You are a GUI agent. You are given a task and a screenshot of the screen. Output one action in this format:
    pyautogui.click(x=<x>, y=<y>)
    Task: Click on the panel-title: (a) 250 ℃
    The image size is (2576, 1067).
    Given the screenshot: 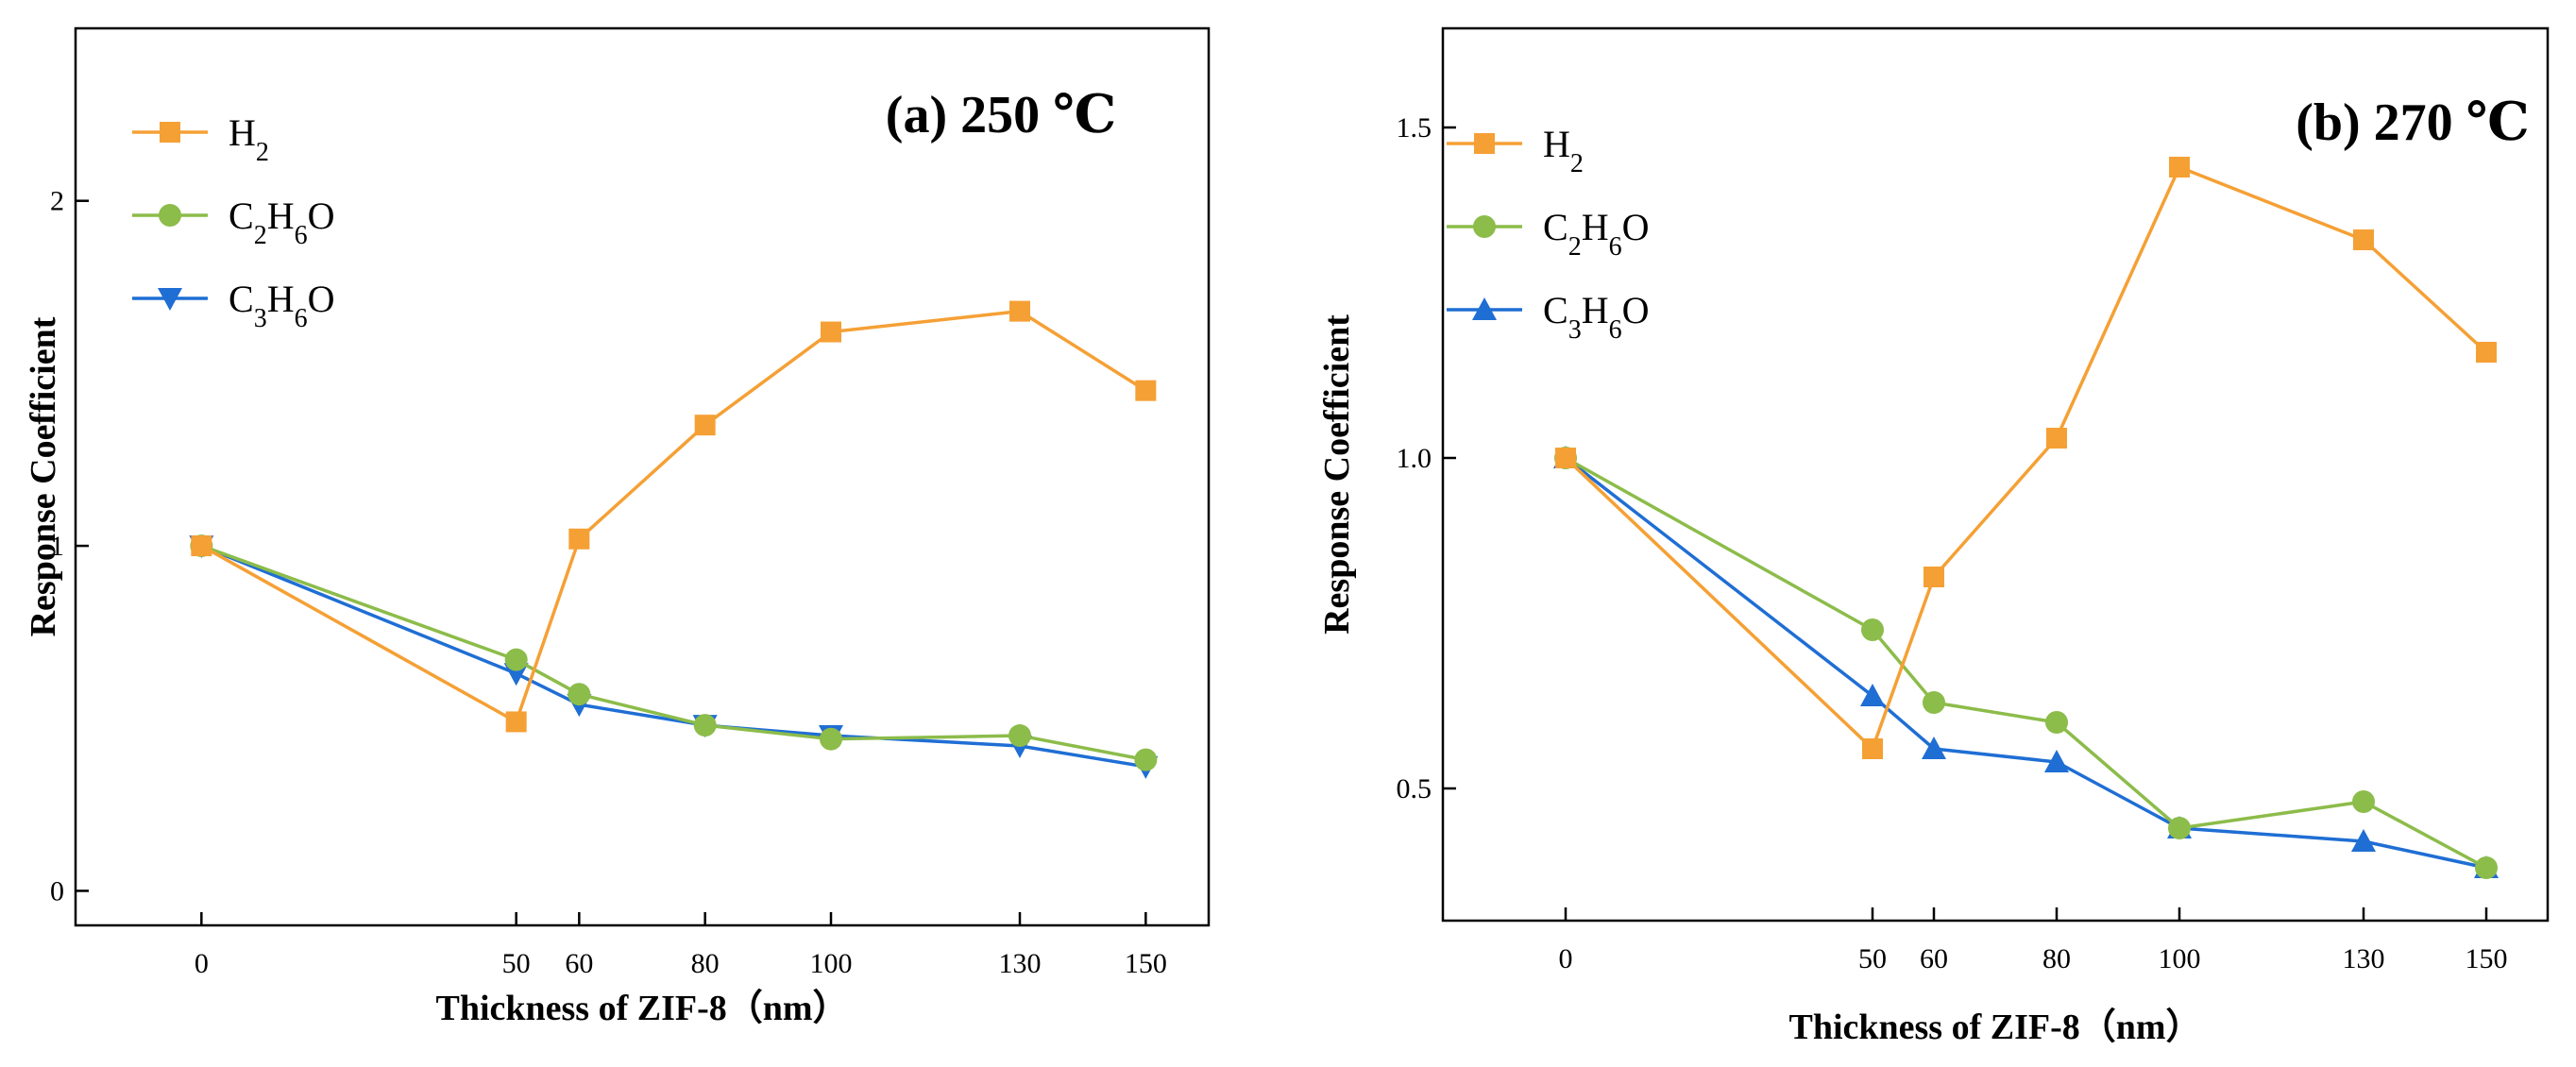 What is the action you would take?
    pyautogui.click(x=1001, y=115)
    